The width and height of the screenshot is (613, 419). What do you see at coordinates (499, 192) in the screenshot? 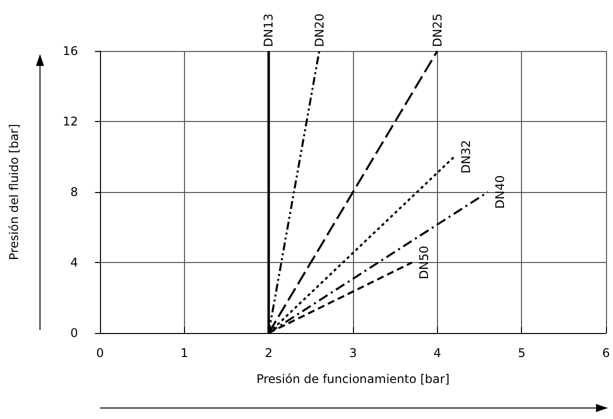
I see `text: DN40` at bounding box center [499, 192].